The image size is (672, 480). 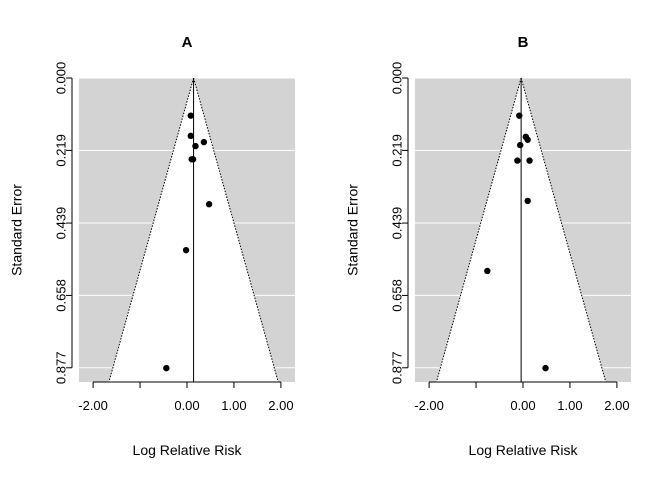 What do you see at coordinates (187, 42) in the screenshot?
I see `panel-title: A` at bounding box center [187, 42].